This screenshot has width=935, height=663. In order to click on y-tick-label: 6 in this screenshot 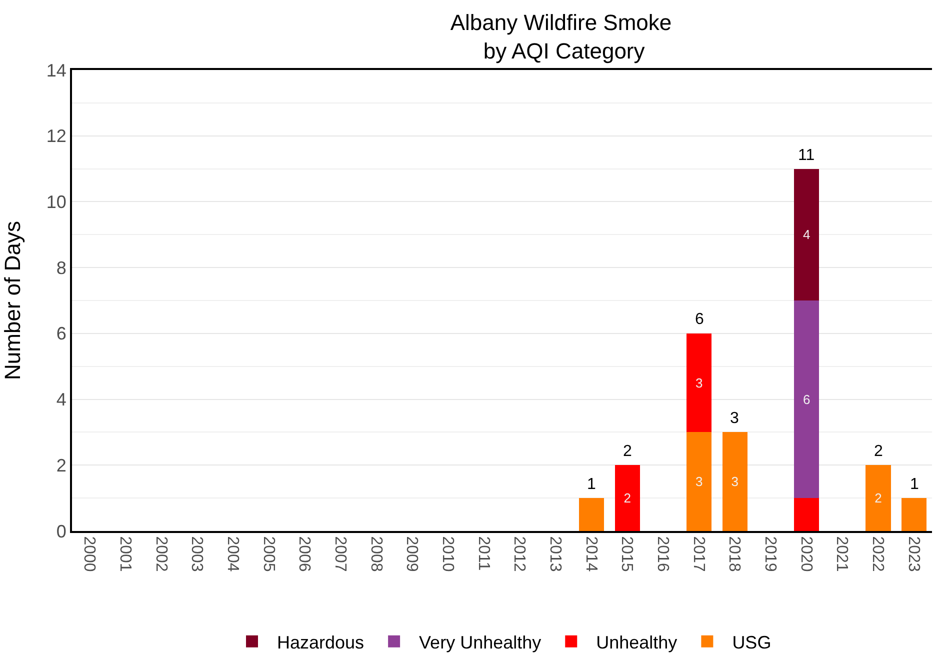, I will do `click(61, 334)`.